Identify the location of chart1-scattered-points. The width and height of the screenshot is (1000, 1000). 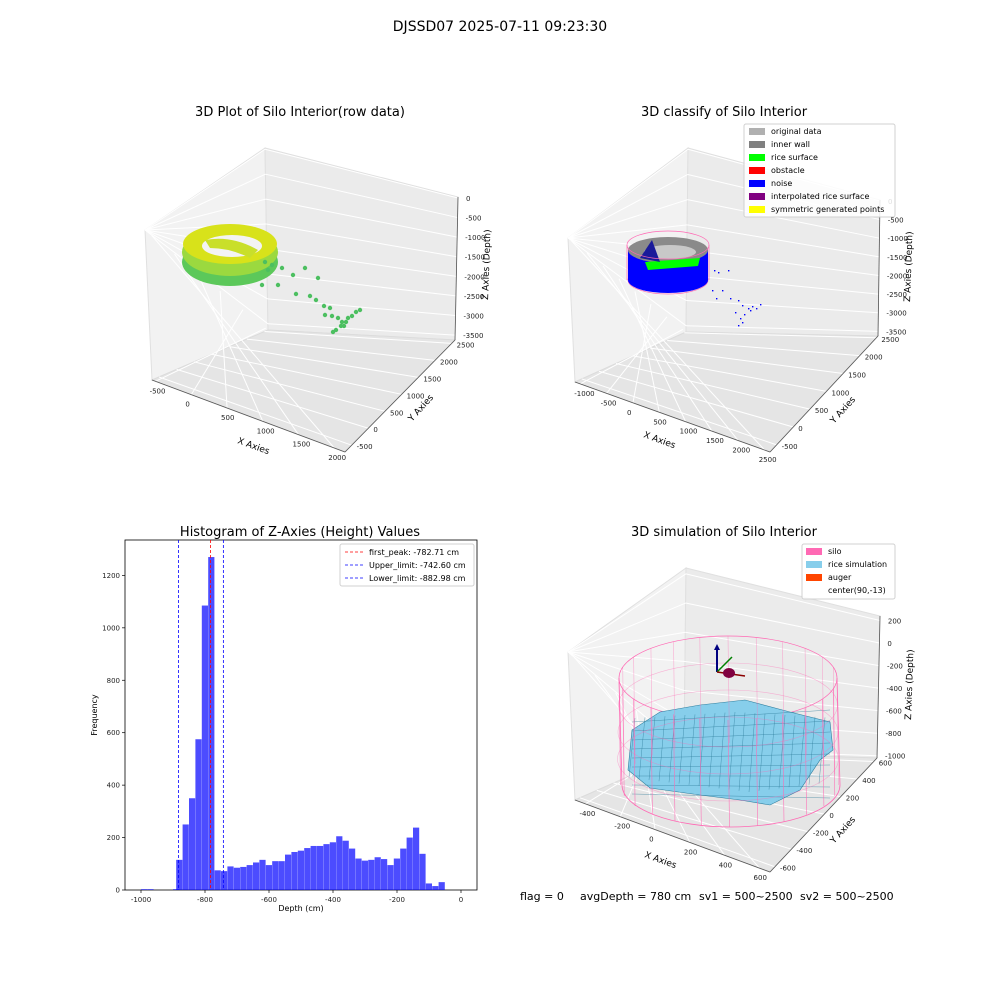
(311, 297).